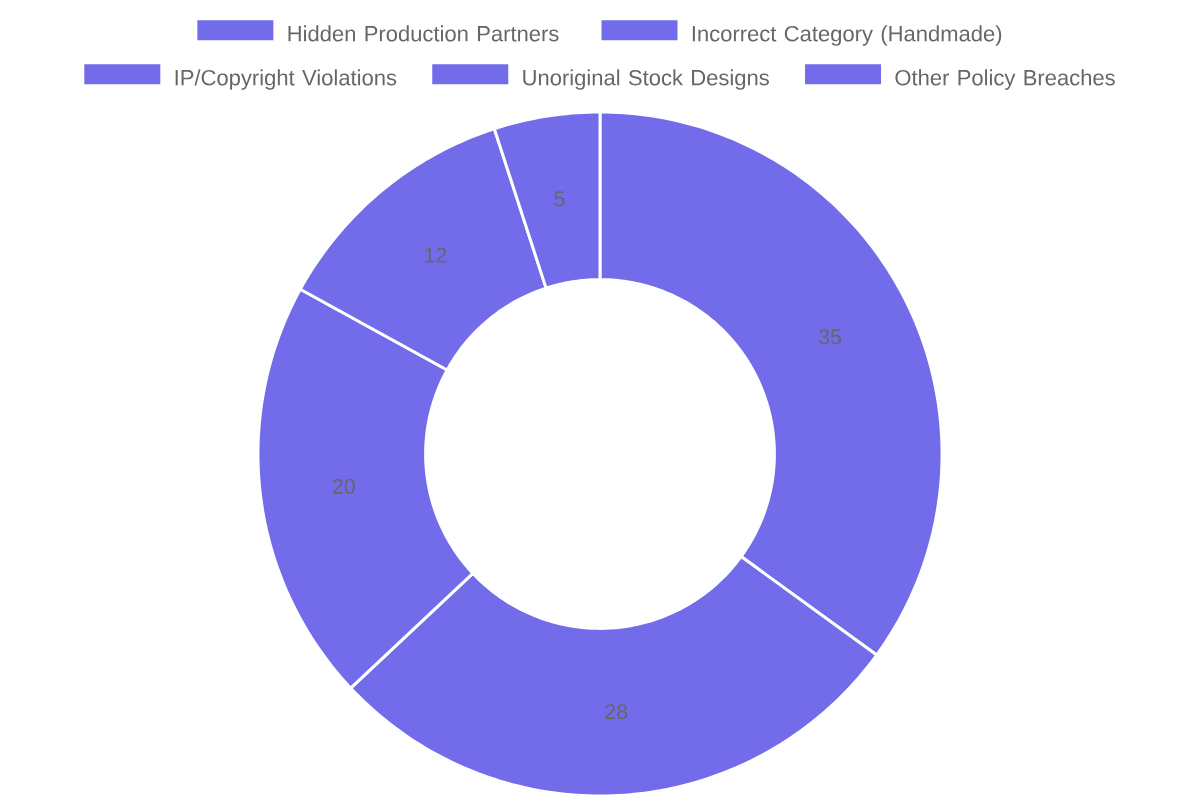 This screenshot has height=800, width=1200. I want to click on data-label: 20, so click(344, 486).